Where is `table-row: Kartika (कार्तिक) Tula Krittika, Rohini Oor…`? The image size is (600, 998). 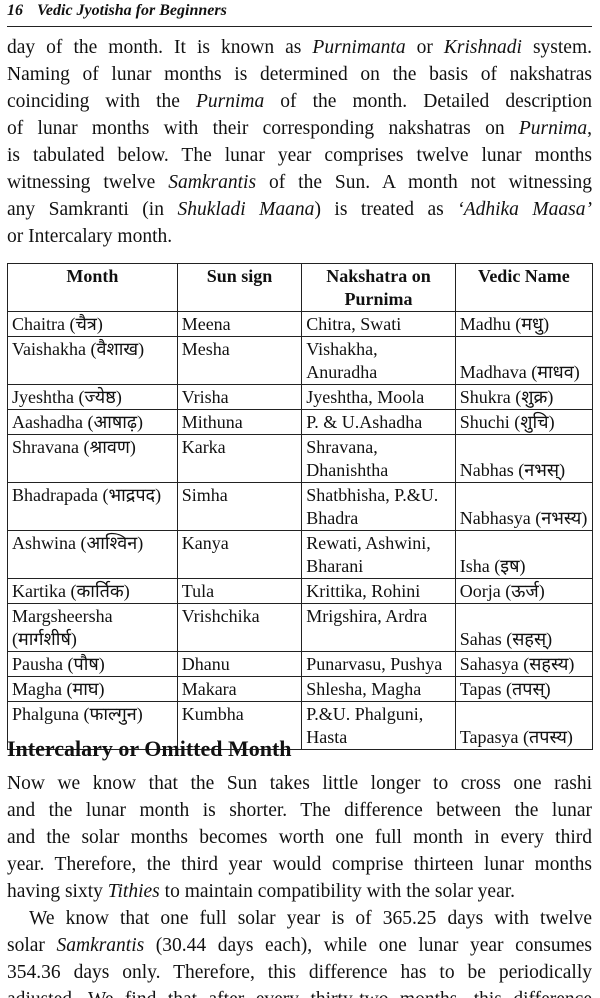
table-row: Kartika (कार्तिक) Tula Krittika, Rohini Oor… is located at coordinates (300, 591).